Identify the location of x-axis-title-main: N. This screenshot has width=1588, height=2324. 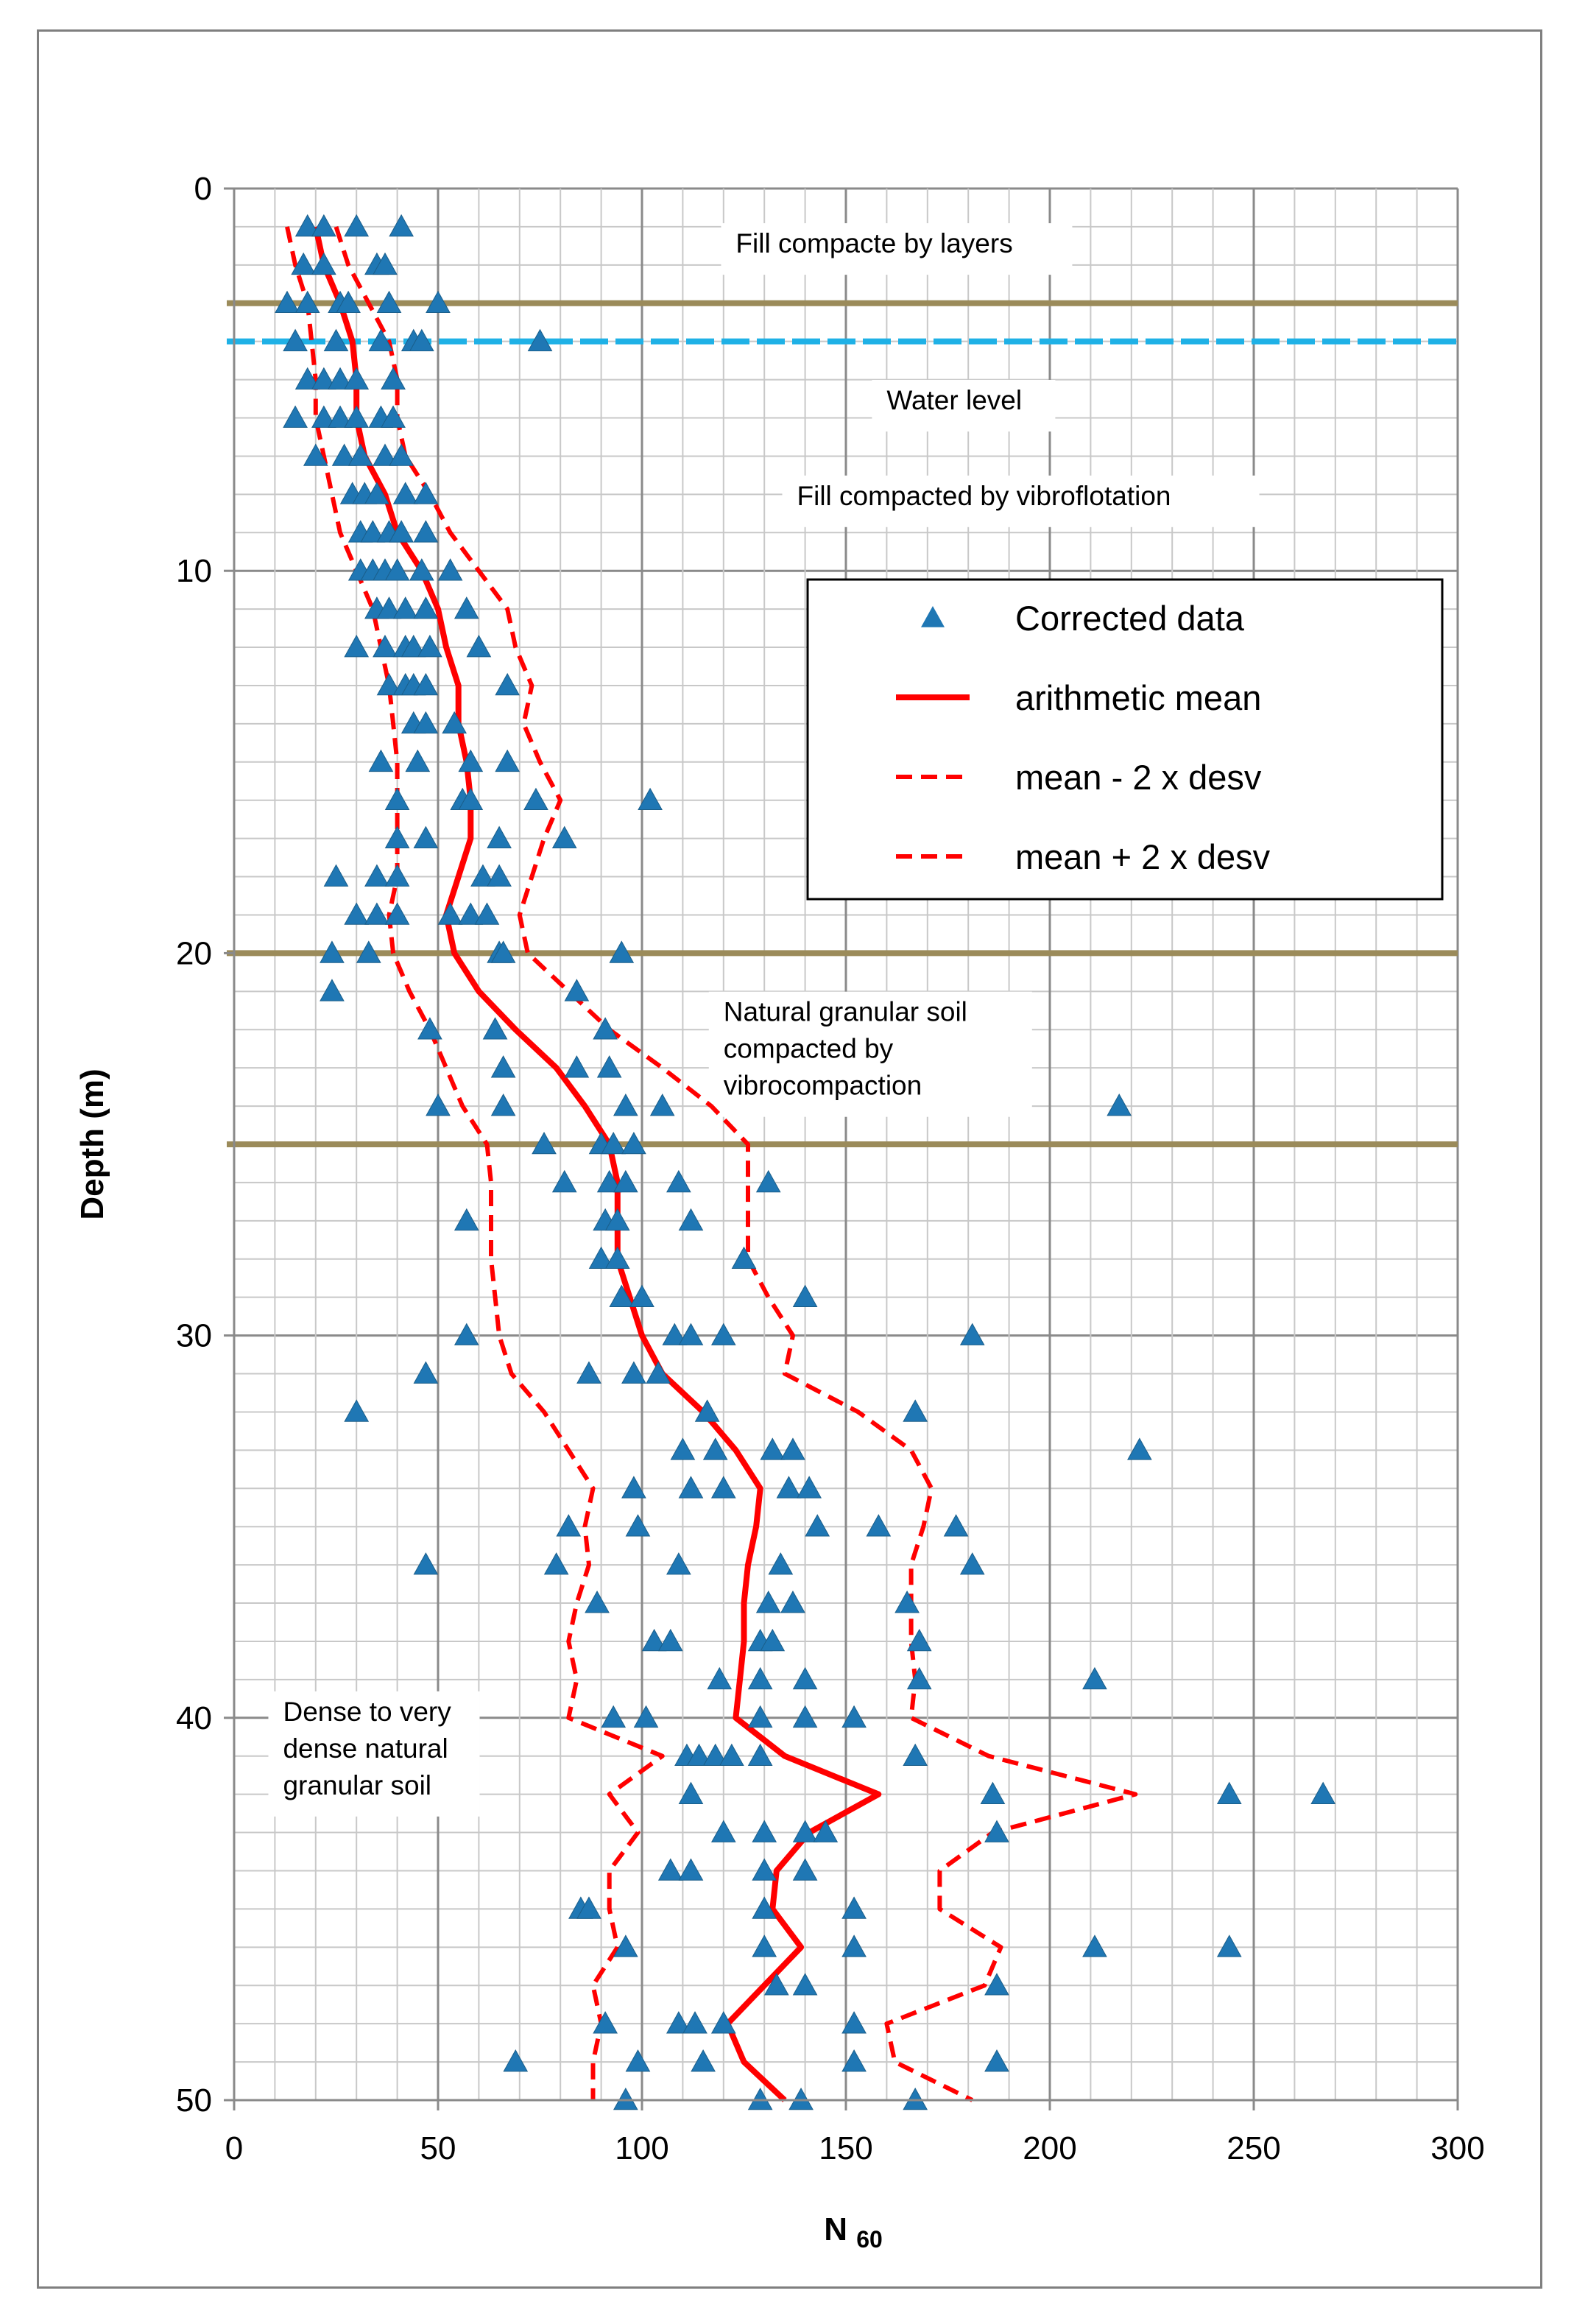
(840, 2229).